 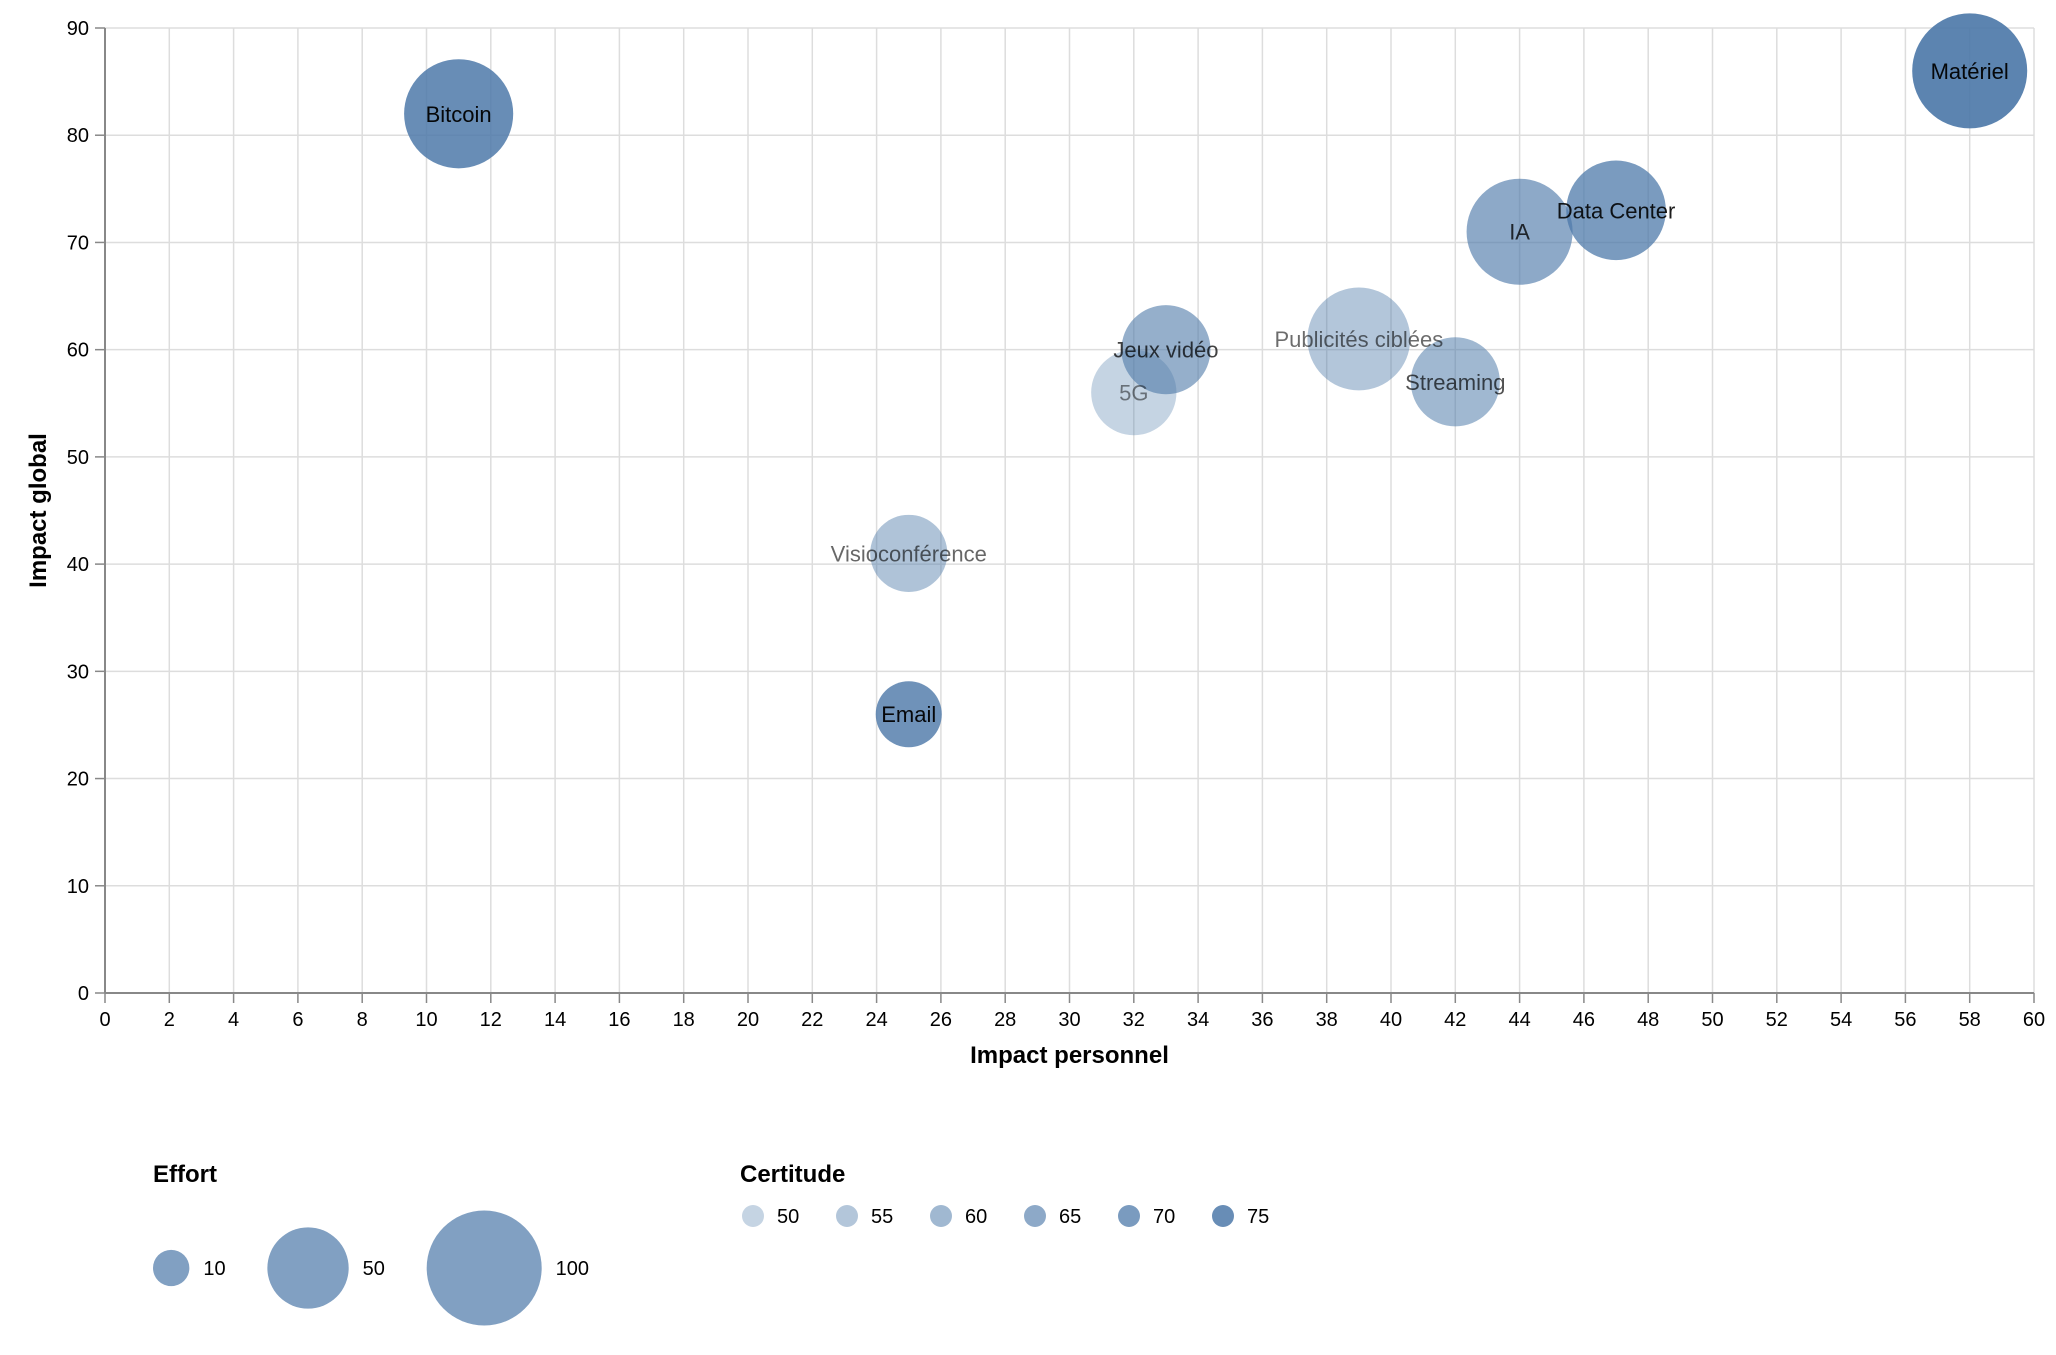 I want to click on x-tick-label: 60, so click(x=2034, y=1020).